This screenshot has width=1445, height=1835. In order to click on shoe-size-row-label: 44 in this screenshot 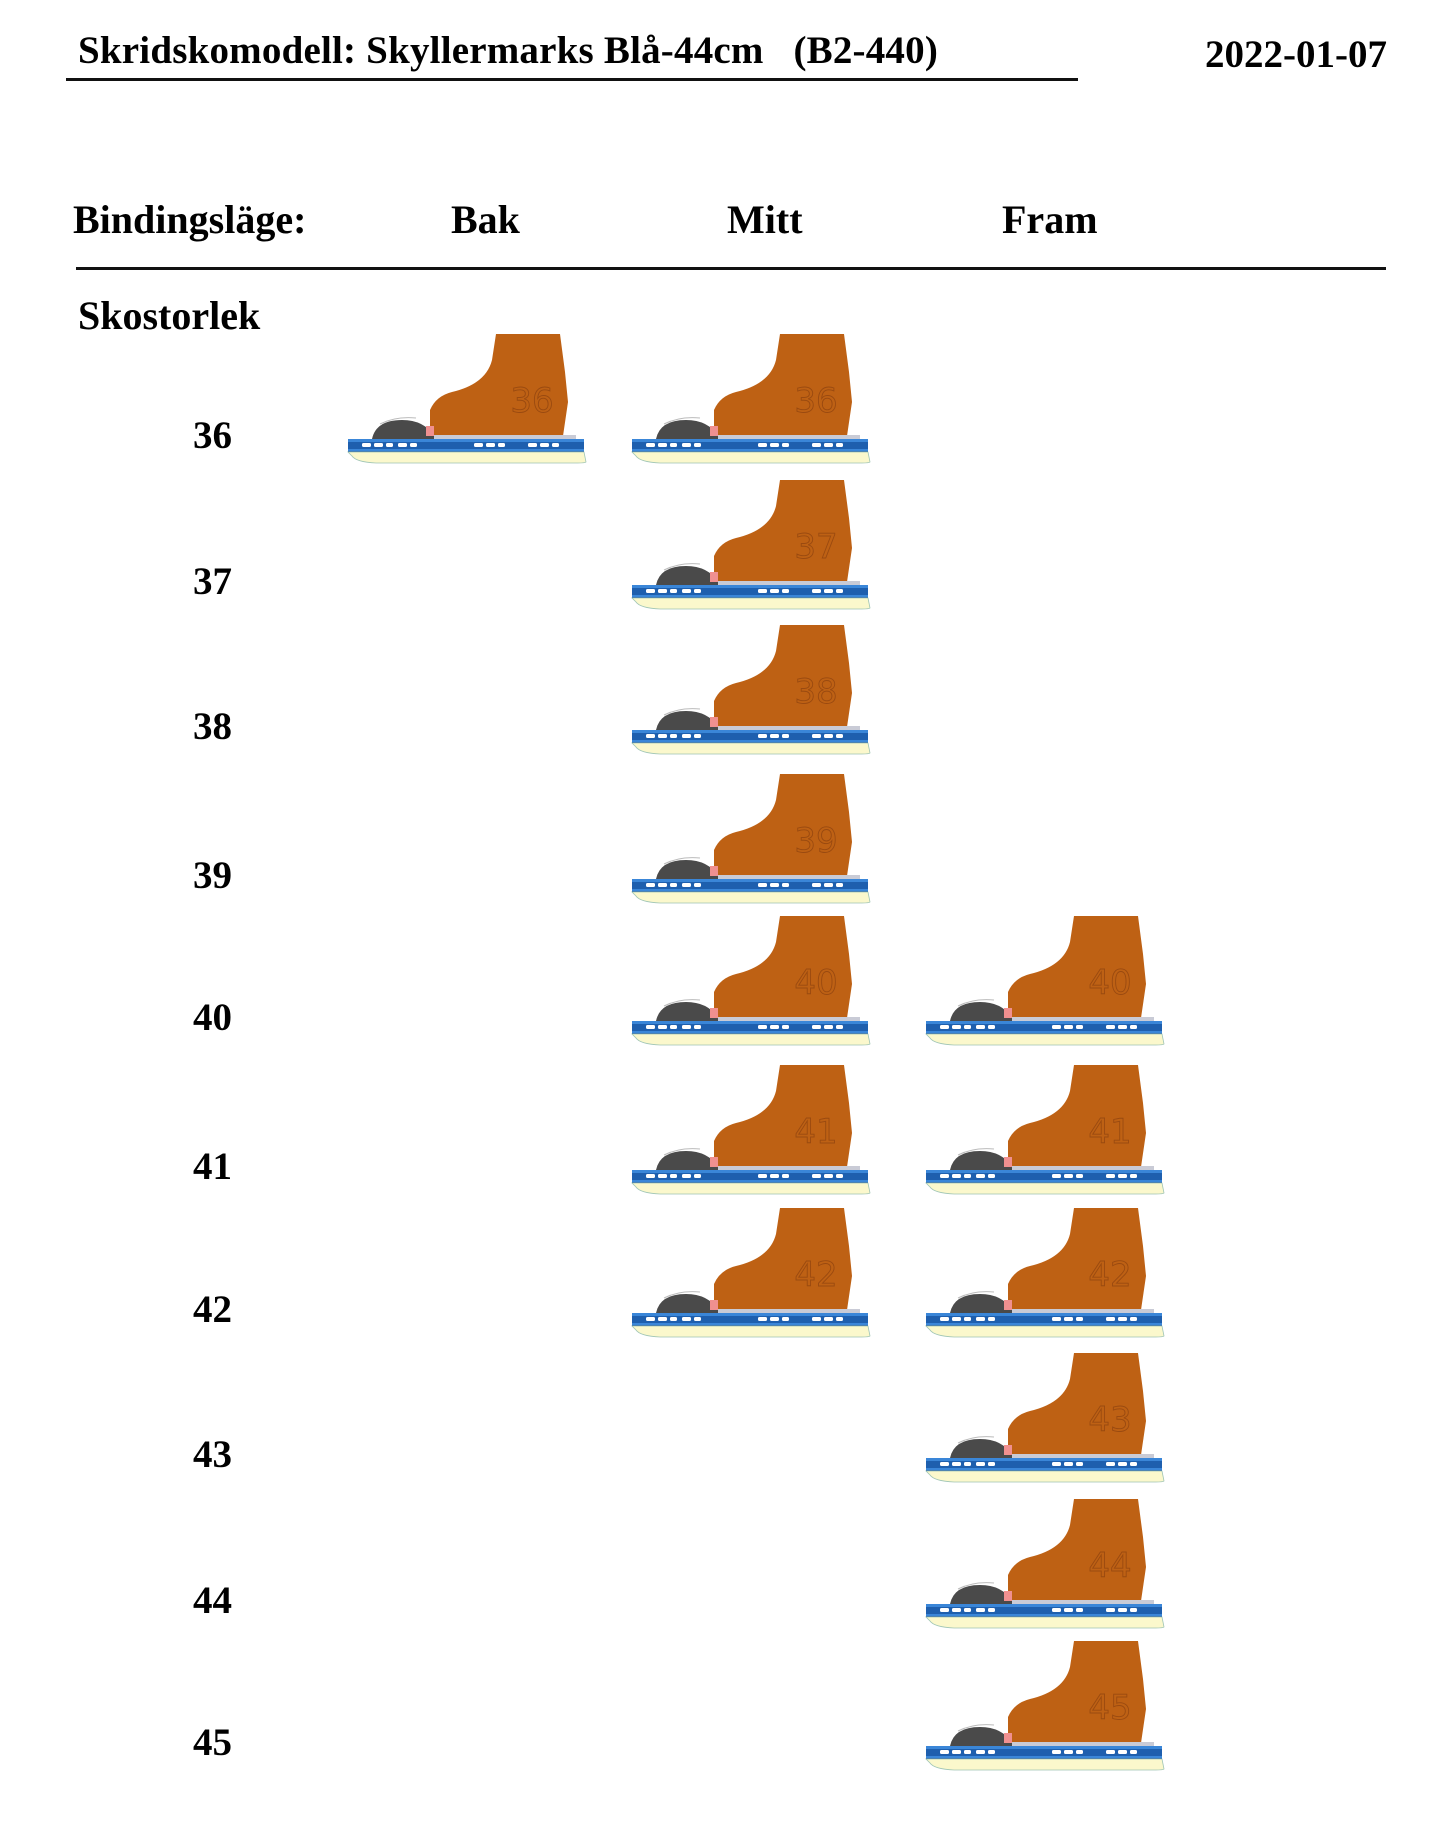, I will do `click(212, 1600)`.